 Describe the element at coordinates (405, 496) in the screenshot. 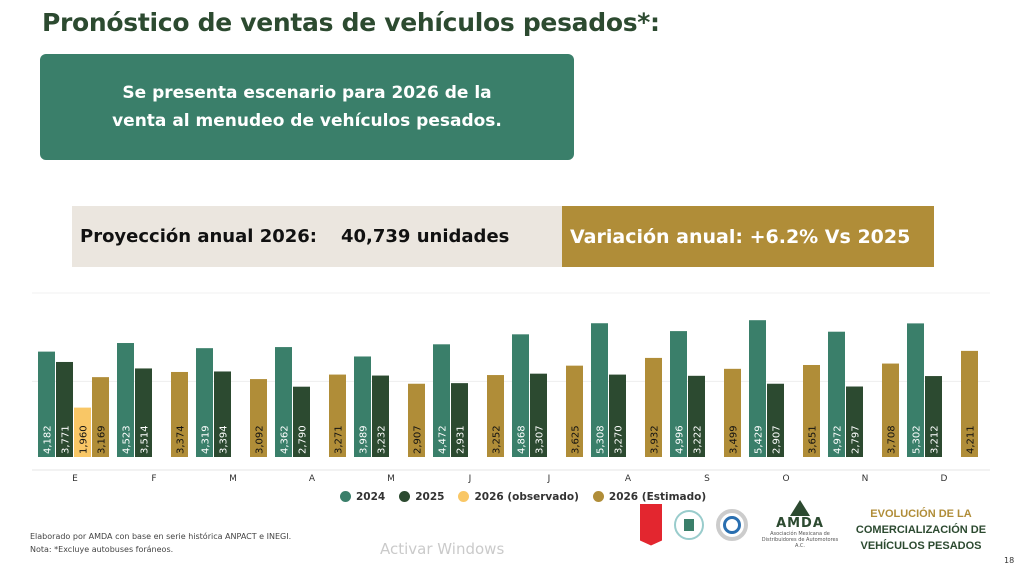

I see `legend-swatch-2025` at that location.